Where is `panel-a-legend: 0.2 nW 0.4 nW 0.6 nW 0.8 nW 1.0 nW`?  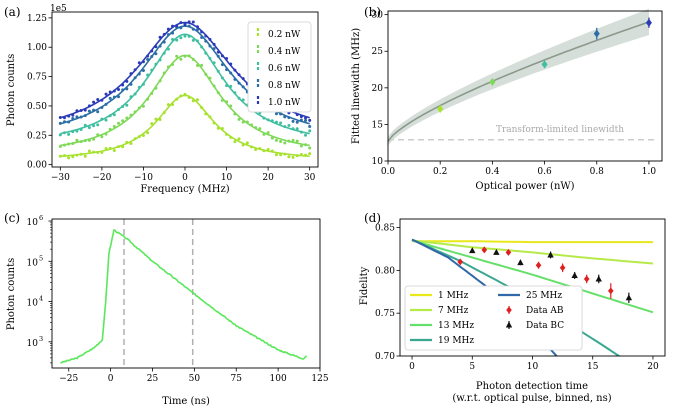
panel-a-legend: 0.2 nW 0.4 nW 0.6 nW 0.8 nW 1.0 nW is located at coordinates (279, 67).